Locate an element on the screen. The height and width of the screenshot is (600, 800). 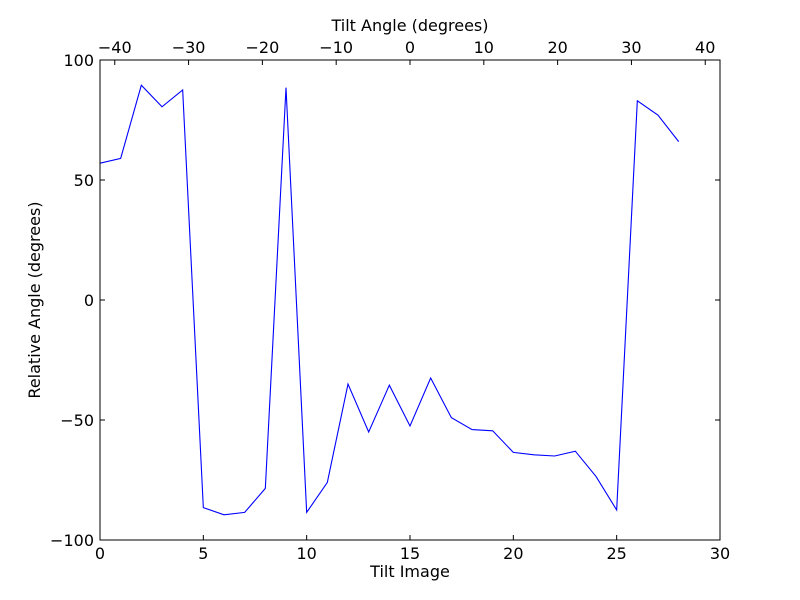
top-x-tick-label: 40 is located at coordinates (705, 47).